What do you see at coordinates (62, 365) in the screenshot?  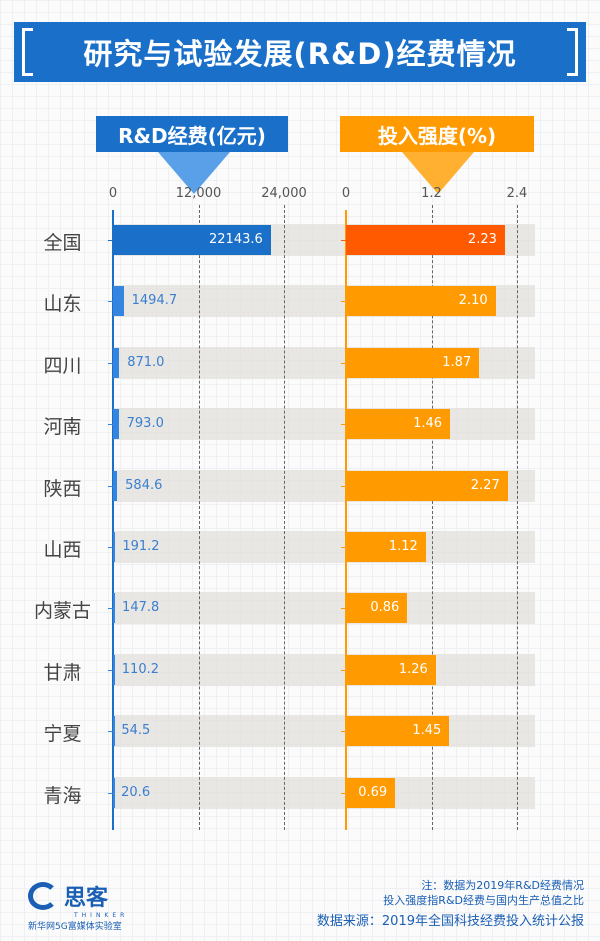 I see `category-label: 四川` at bounding box center [62, 365].